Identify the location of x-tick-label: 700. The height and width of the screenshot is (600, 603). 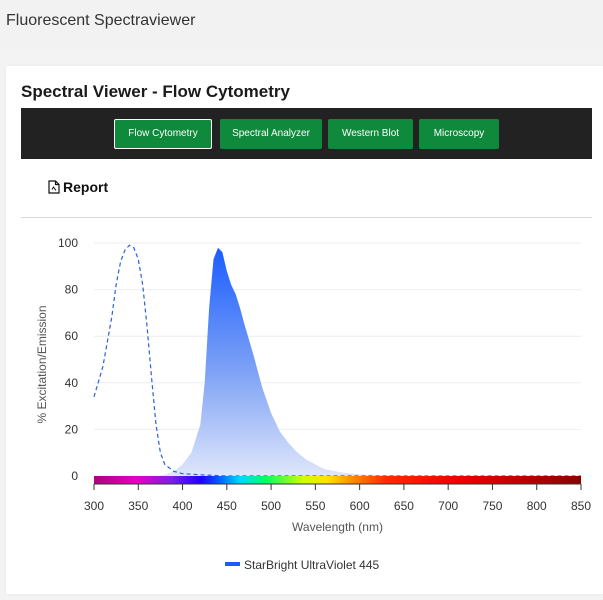
(448, 506).